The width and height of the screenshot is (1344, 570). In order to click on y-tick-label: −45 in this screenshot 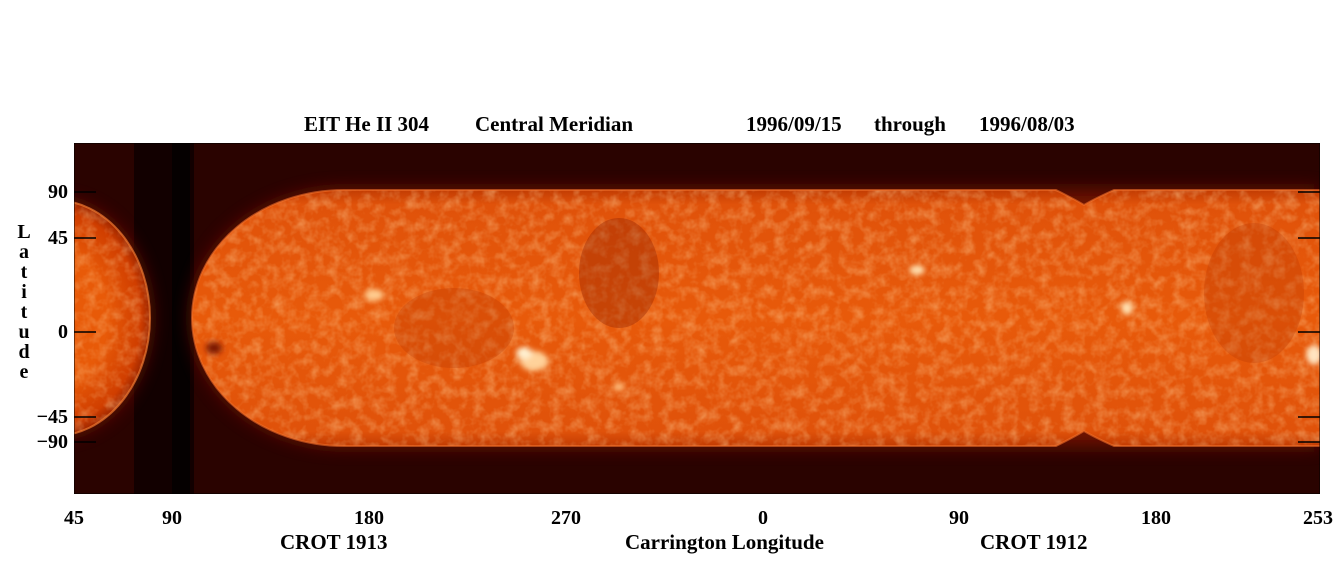, I will do `click(52, 417)`.